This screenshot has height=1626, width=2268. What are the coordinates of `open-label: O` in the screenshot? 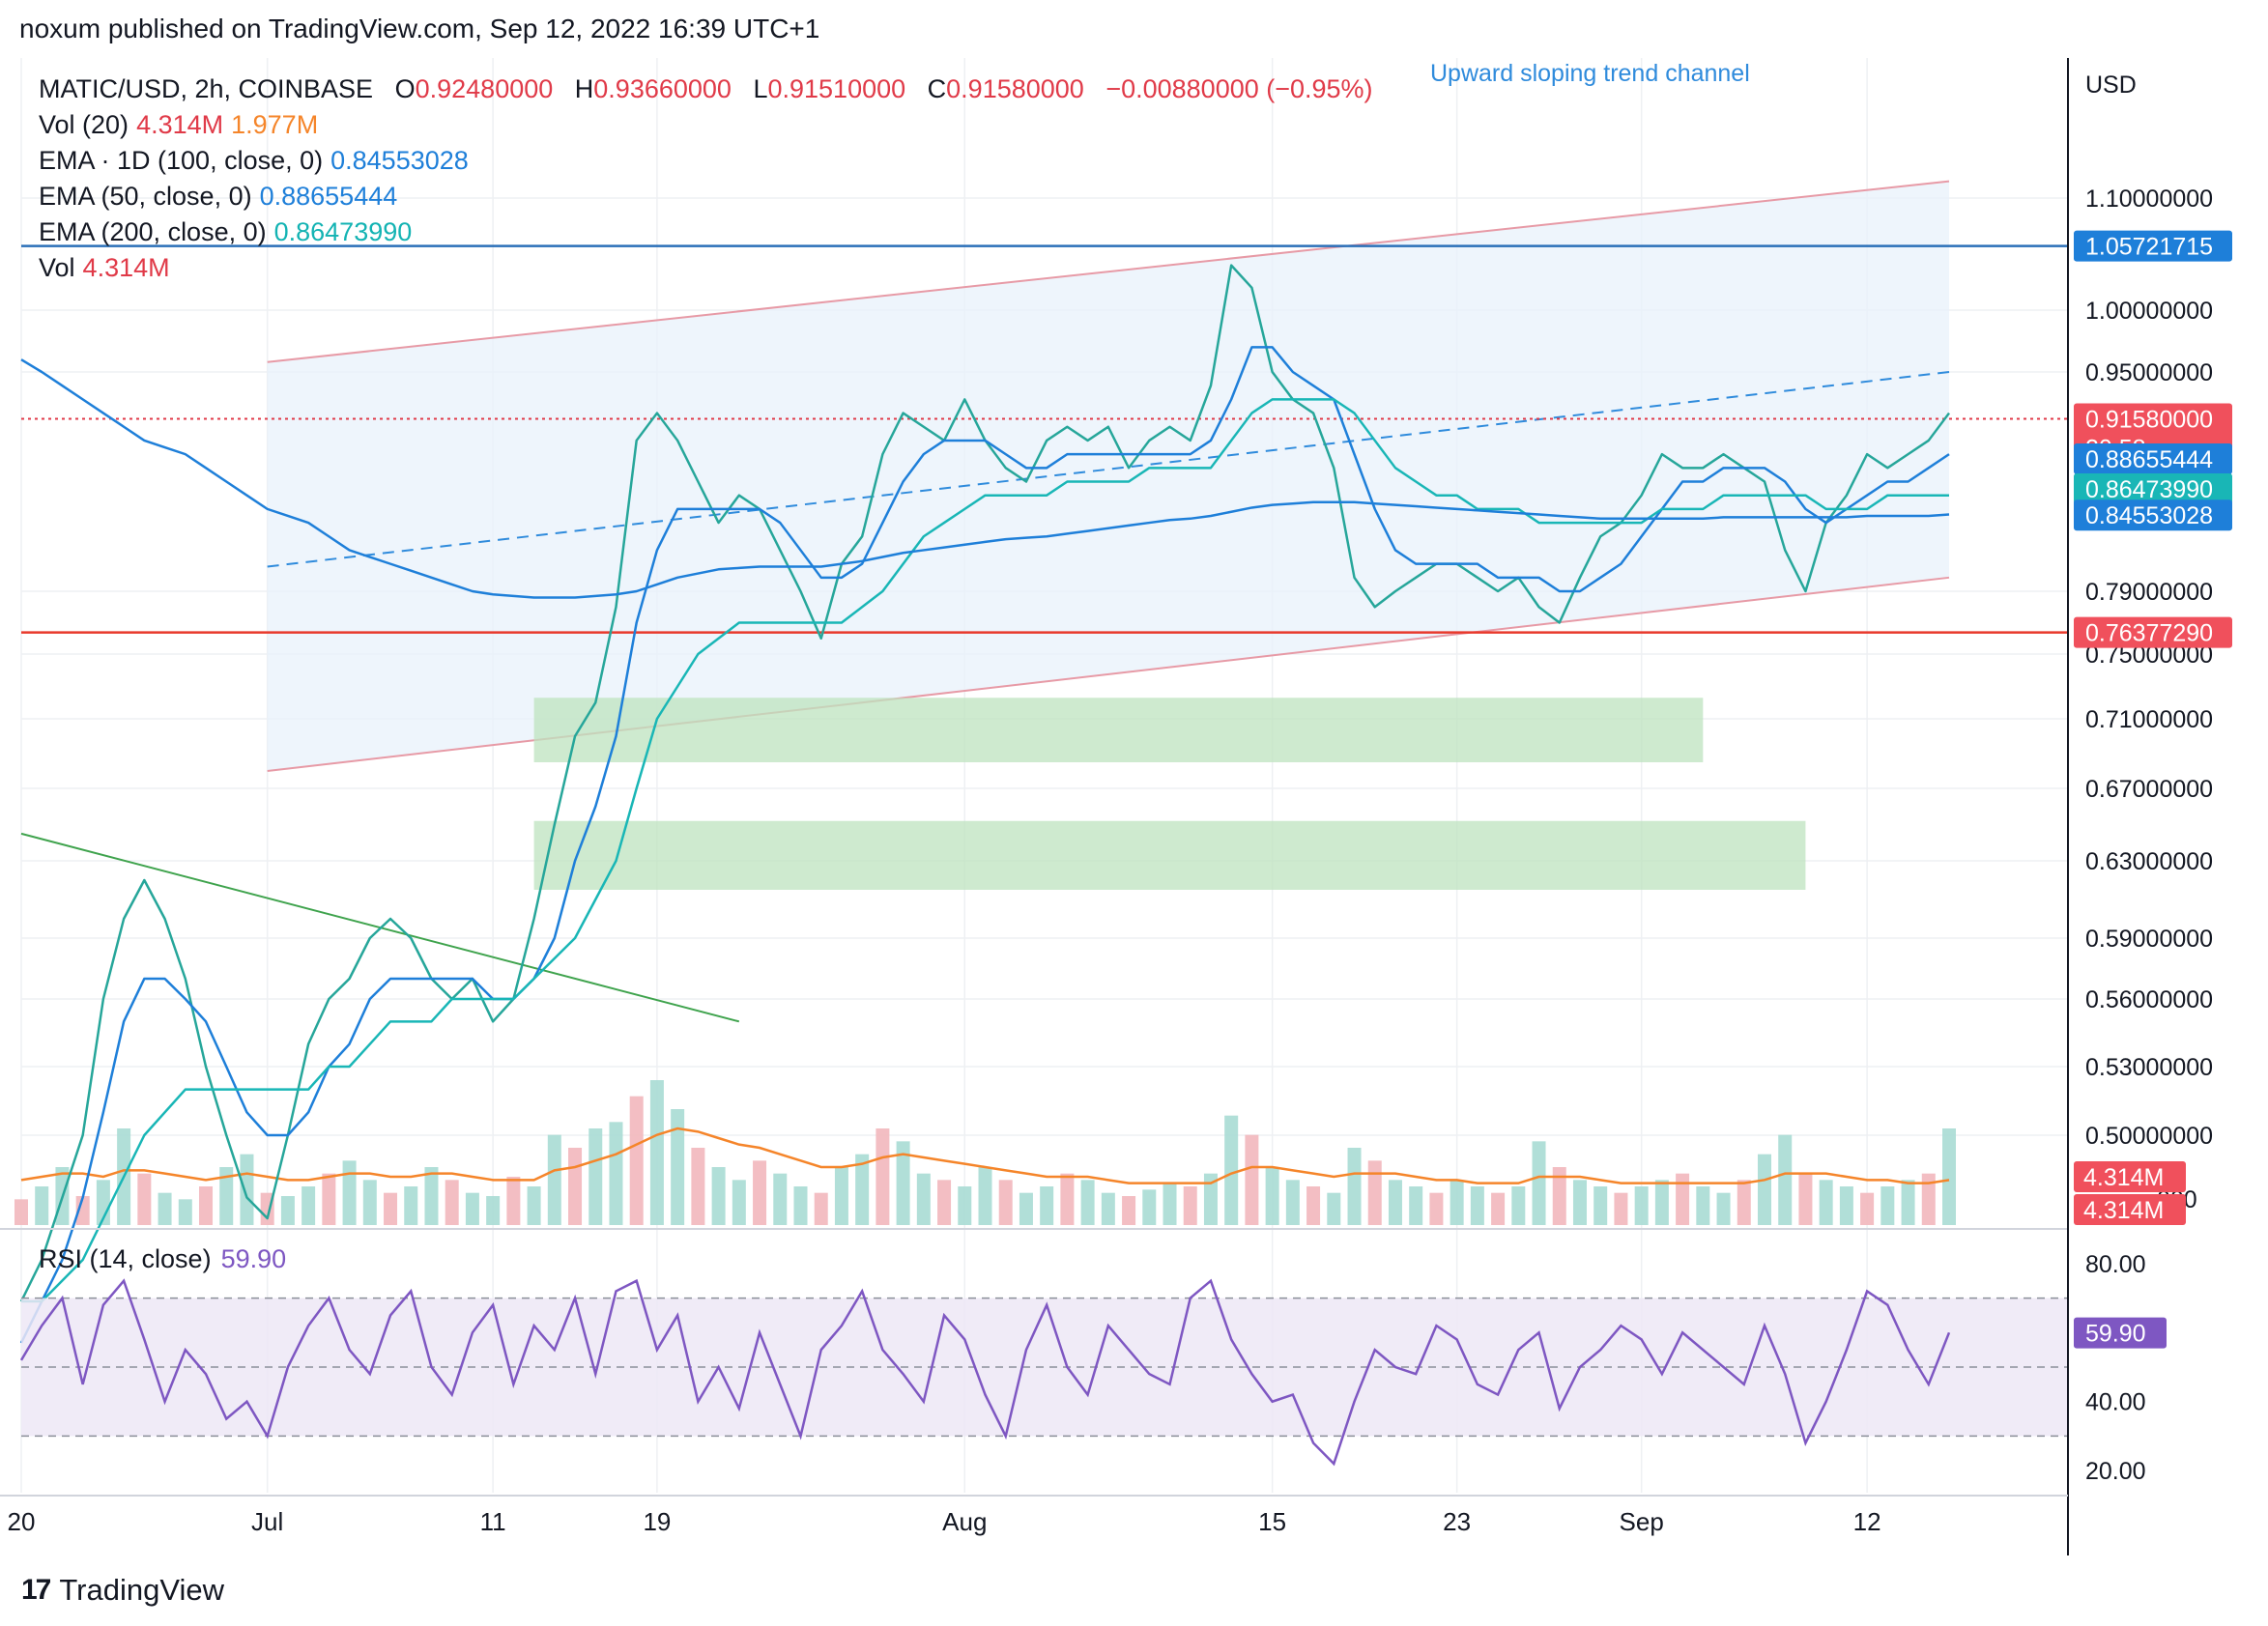 It's located at (405, 89).